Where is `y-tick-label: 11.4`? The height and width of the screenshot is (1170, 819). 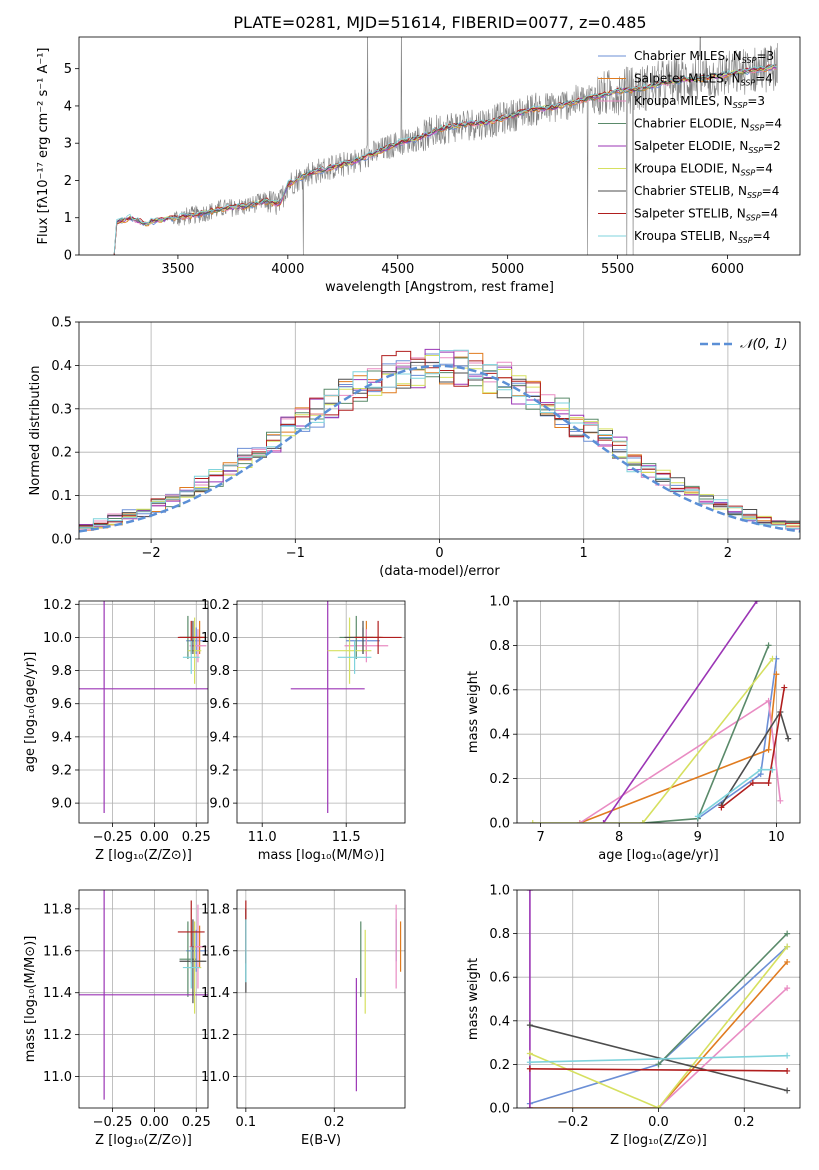
y-tick-label: 11.4 is located at coordinates (215, 993).